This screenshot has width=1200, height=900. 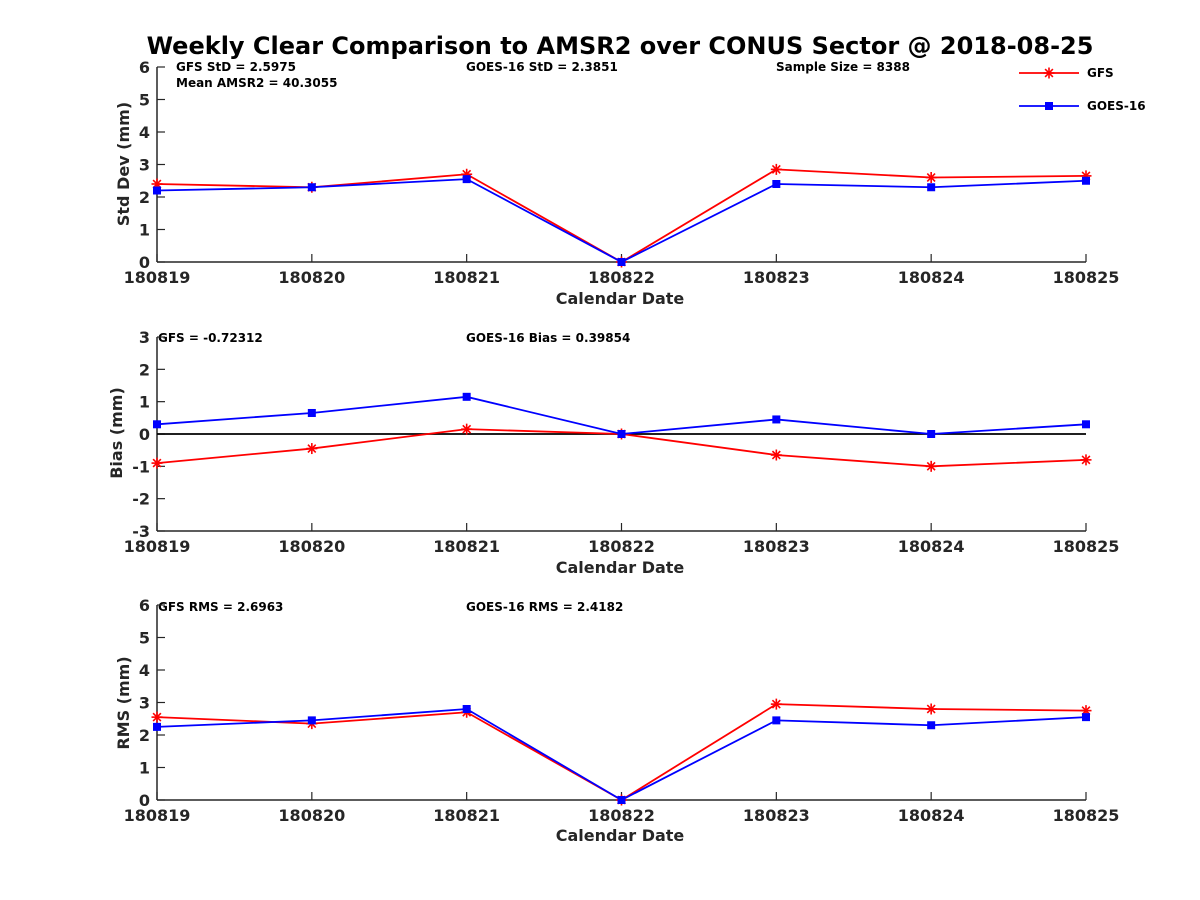 I want to click on goes16-bias-annotation: GOES-16 Bias = 0.39854, so click(x=548, y=338).